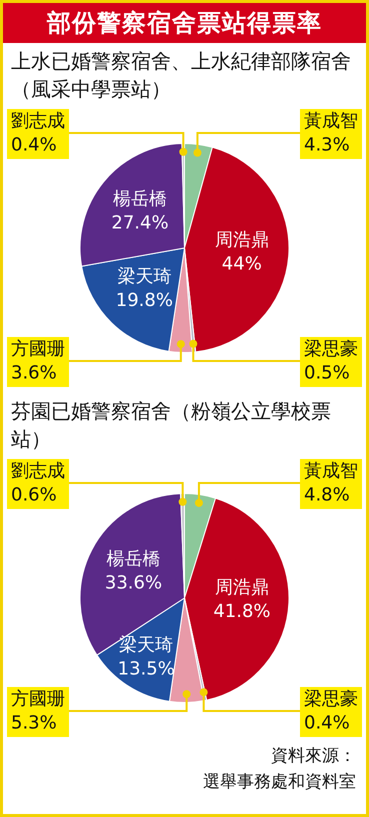 Image resolution: width=369 pixels, height=817 pixels. I want to click on data-label: 13.5%, so click(146, 669).